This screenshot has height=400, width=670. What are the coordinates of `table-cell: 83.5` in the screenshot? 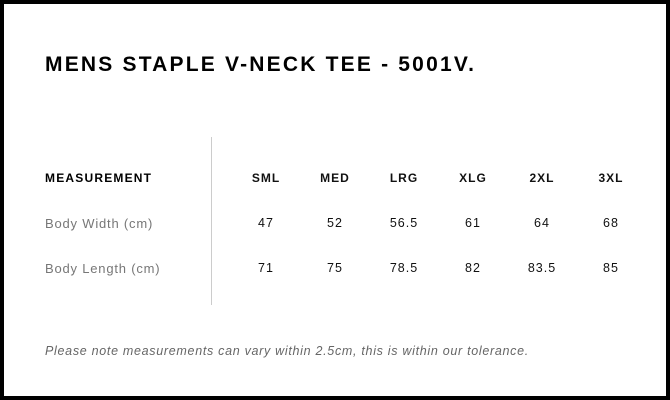 It's located at (542, 268).